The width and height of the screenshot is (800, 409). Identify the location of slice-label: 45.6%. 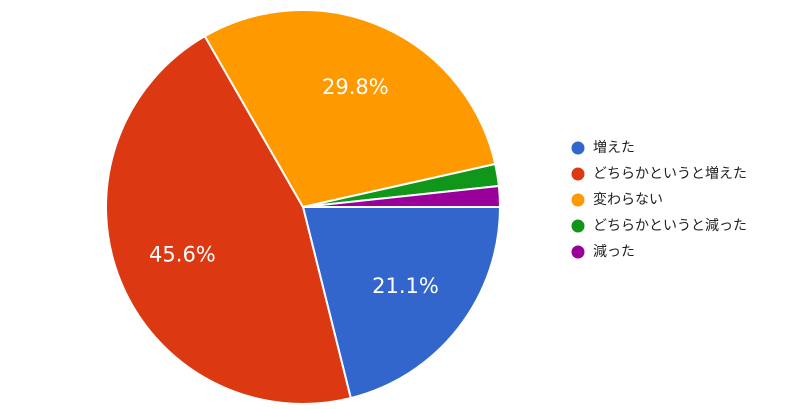
(182, 255).